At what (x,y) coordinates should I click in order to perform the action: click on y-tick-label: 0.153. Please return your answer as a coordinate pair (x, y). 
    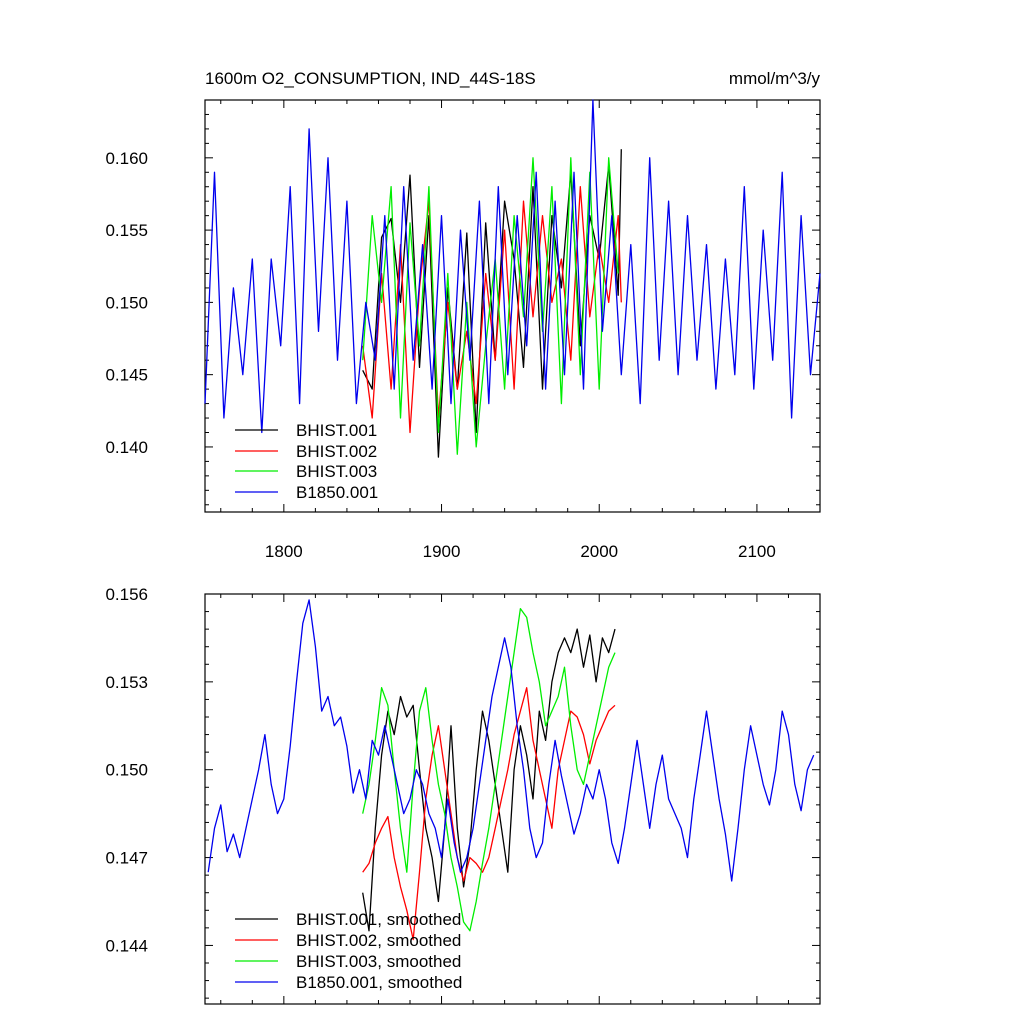
    Looking at the image, I should click on (126, 682).